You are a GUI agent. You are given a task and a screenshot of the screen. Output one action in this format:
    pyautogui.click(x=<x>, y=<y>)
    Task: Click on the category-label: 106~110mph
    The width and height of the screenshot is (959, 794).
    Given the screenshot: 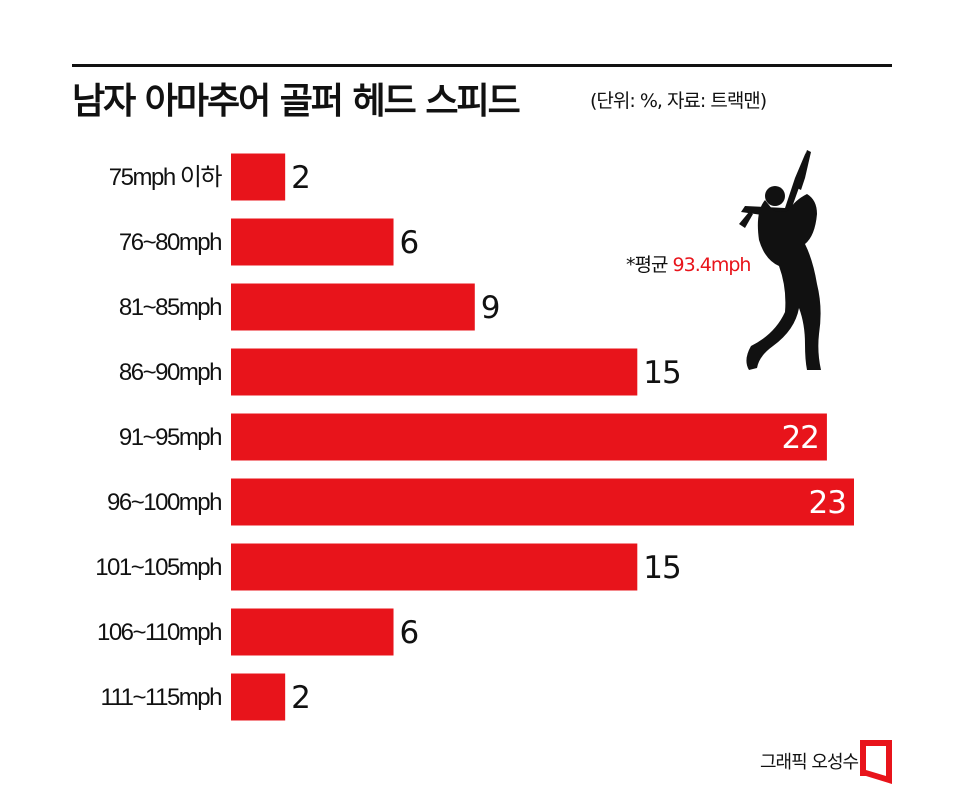 What is the action you would take?
    pyautogui.click(x=159, y=632)
    